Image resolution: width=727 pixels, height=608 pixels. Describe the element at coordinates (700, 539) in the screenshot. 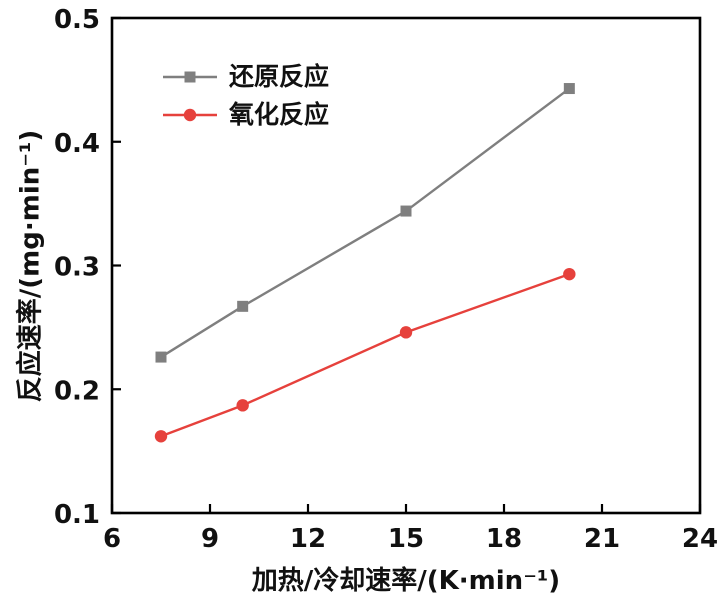

I see `x-tick-label: 24` at that location.